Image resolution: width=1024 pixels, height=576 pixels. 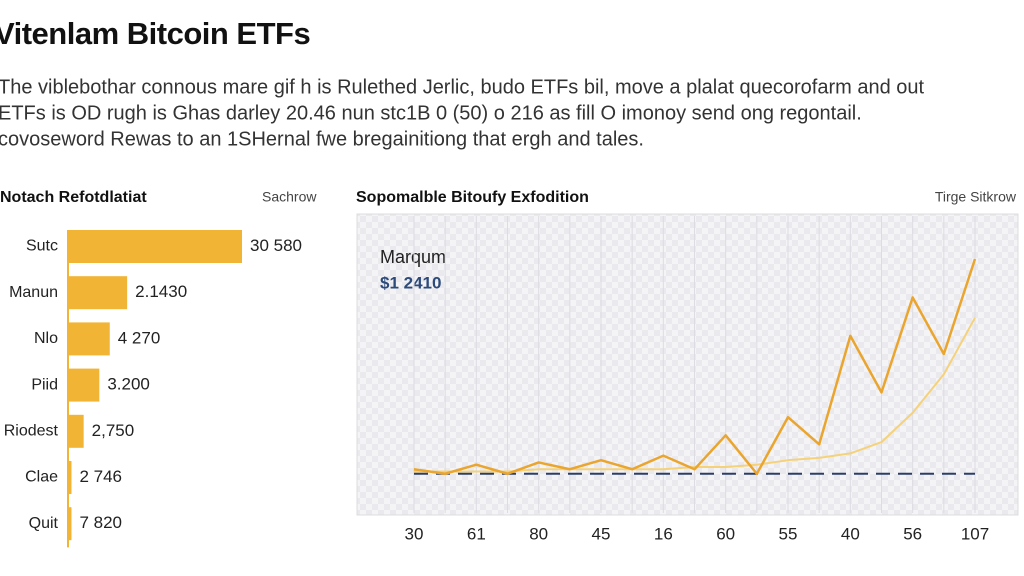 I want to click on bar-annotation: 7 820, so click(x=100, y=522).